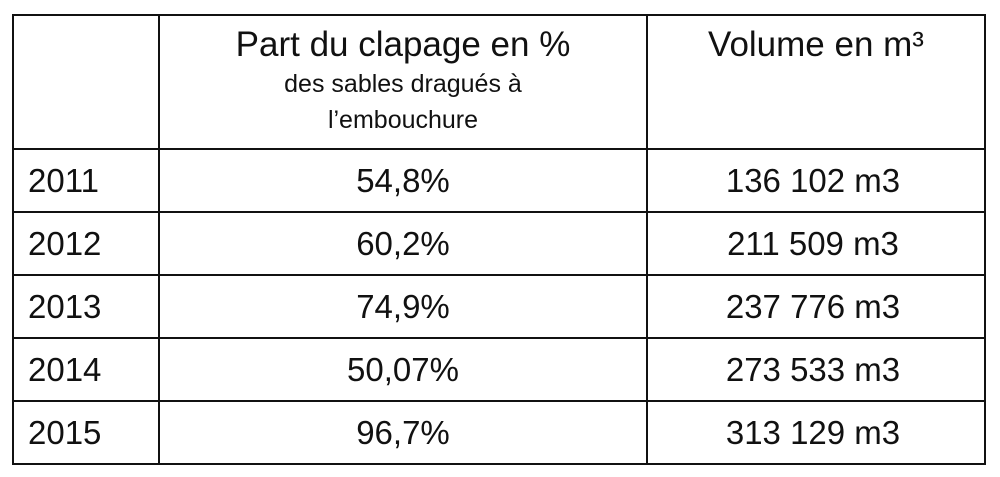  I want to click on share-cell: 96,7%, so click(403, 432).